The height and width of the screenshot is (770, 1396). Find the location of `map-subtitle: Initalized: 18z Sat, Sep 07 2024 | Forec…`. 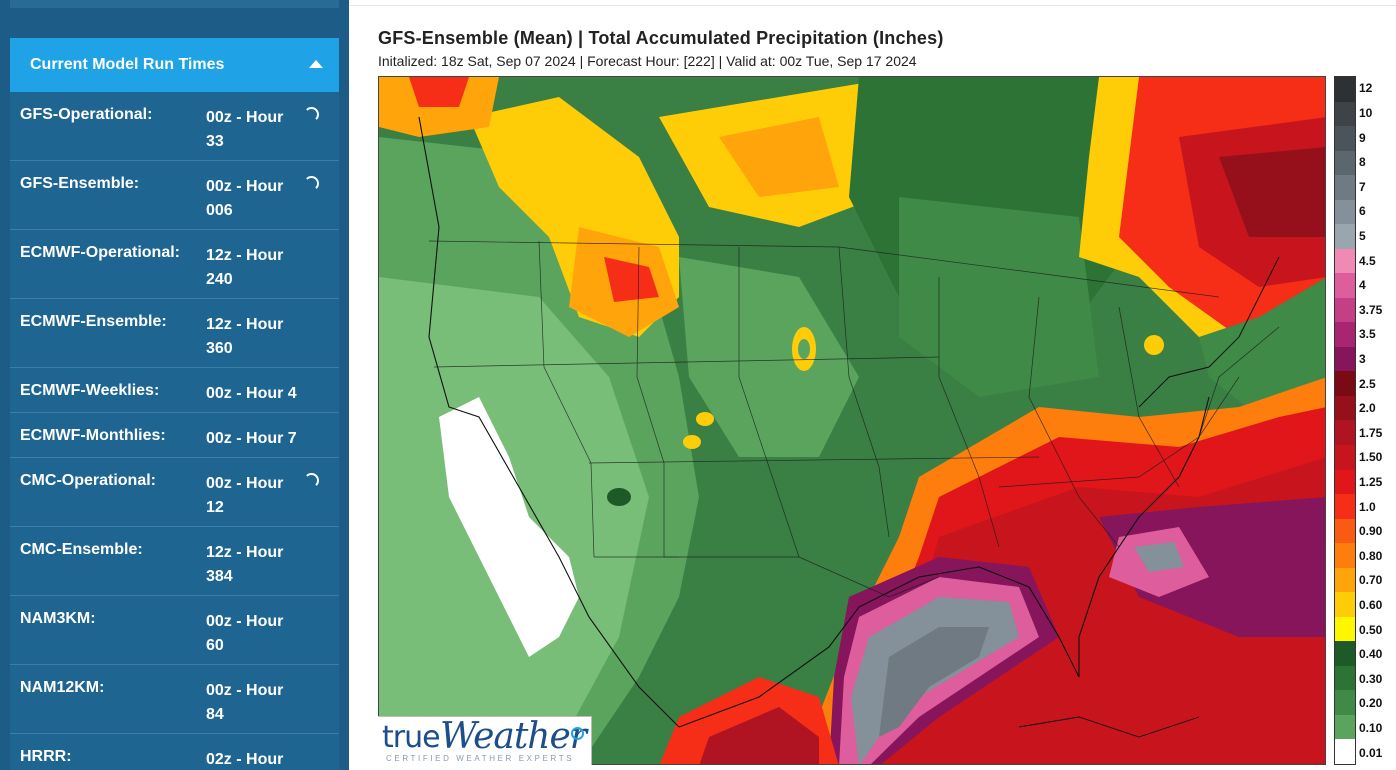

map-subtitle: Initalized: 18z Sat, Sep 07 2024 | Forec… is located at coordinates (647, 61).